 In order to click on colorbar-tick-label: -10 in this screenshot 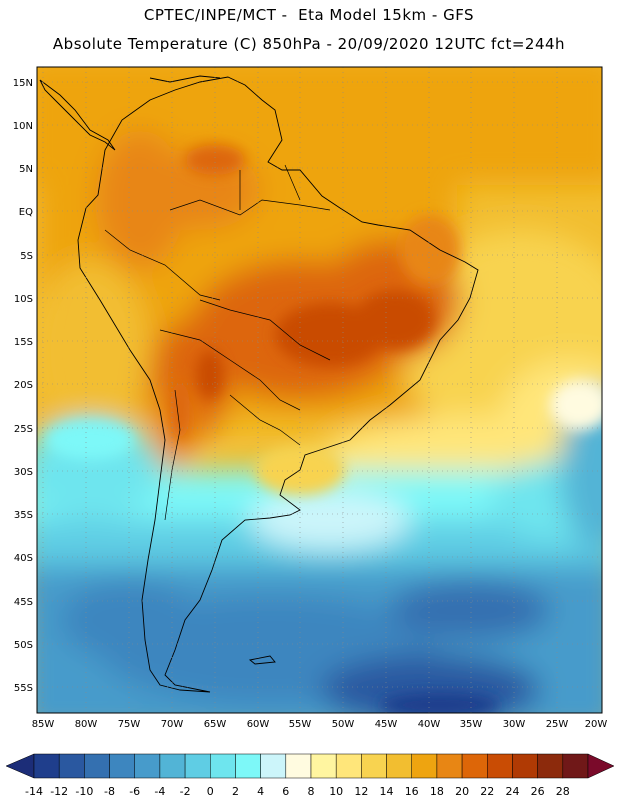, I will do `click(84, 791)`.